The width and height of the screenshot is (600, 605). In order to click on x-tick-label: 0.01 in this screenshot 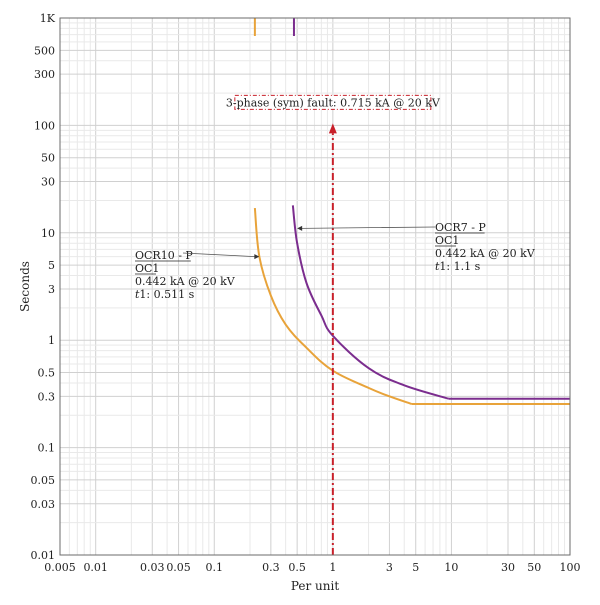, I will do `click(95, 567)`.